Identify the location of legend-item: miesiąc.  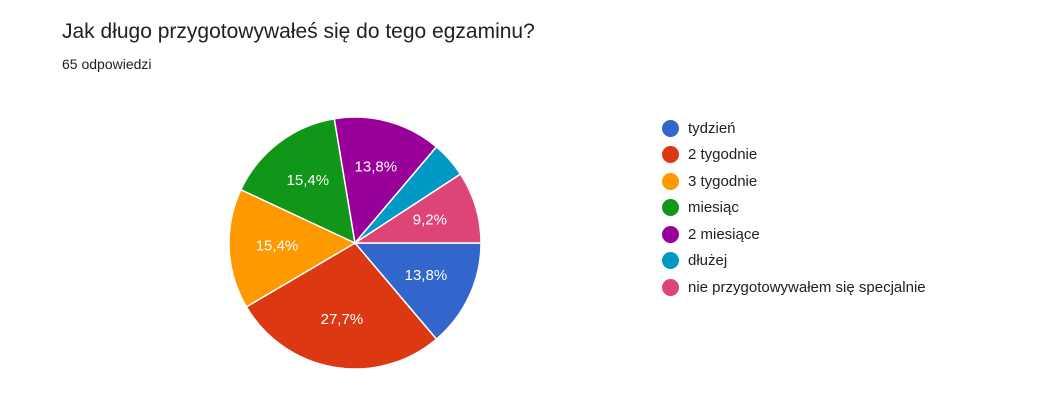
(794, 208).